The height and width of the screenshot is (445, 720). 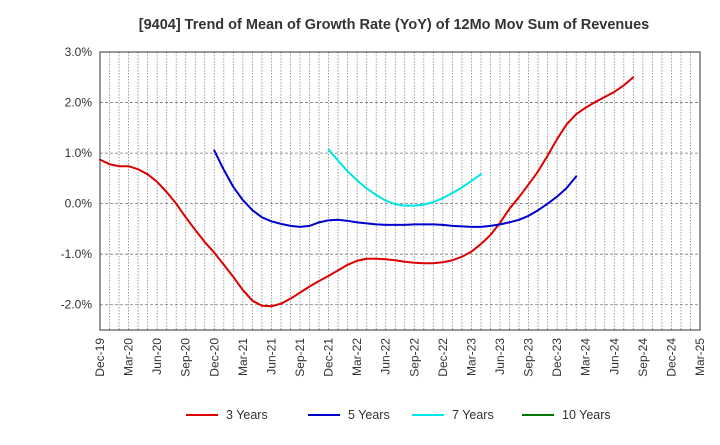 I want to click on legend-label: 3 Years, so click(x=247, y=415).